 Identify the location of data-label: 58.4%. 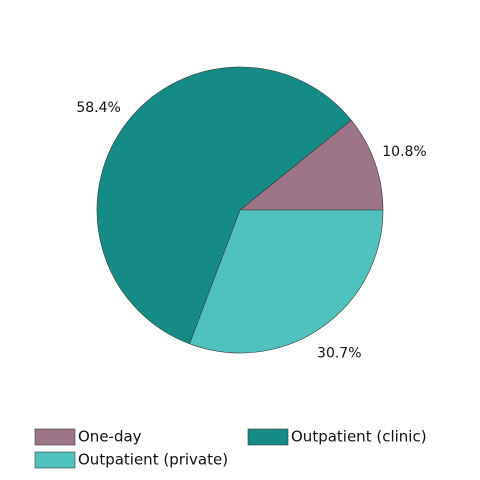
(98, 108).